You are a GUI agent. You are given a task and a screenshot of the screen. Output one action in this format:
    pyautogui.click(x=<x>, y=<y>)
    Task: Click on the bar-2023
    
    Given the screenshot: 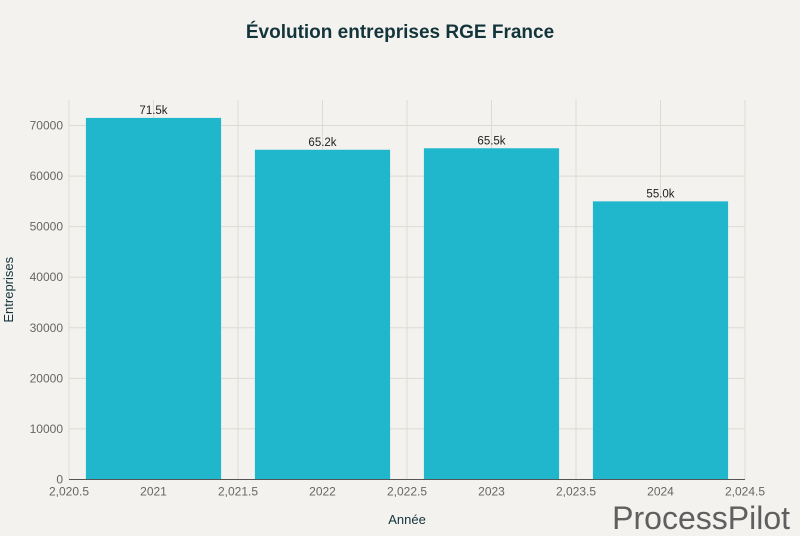 What is the action you would take?
    pyautogui.click(x=491, y=314)
    